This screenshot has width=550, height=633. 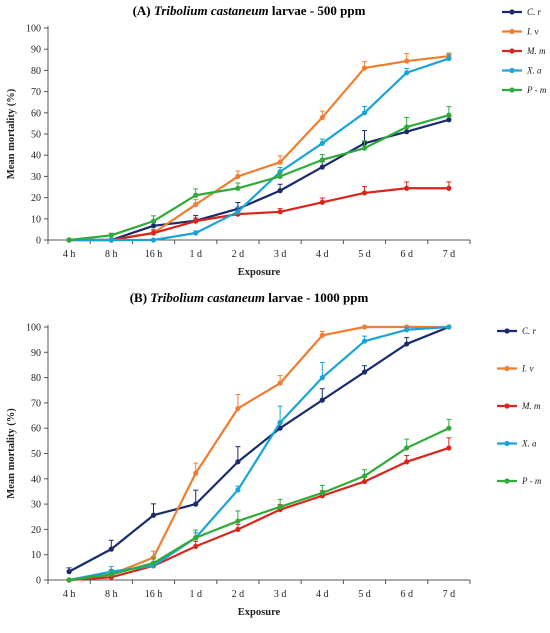 What do you see at coordinates (195, 594) in the screenshot?
I see `x-tick-label: 1 d` at bounding box center [195, 594].